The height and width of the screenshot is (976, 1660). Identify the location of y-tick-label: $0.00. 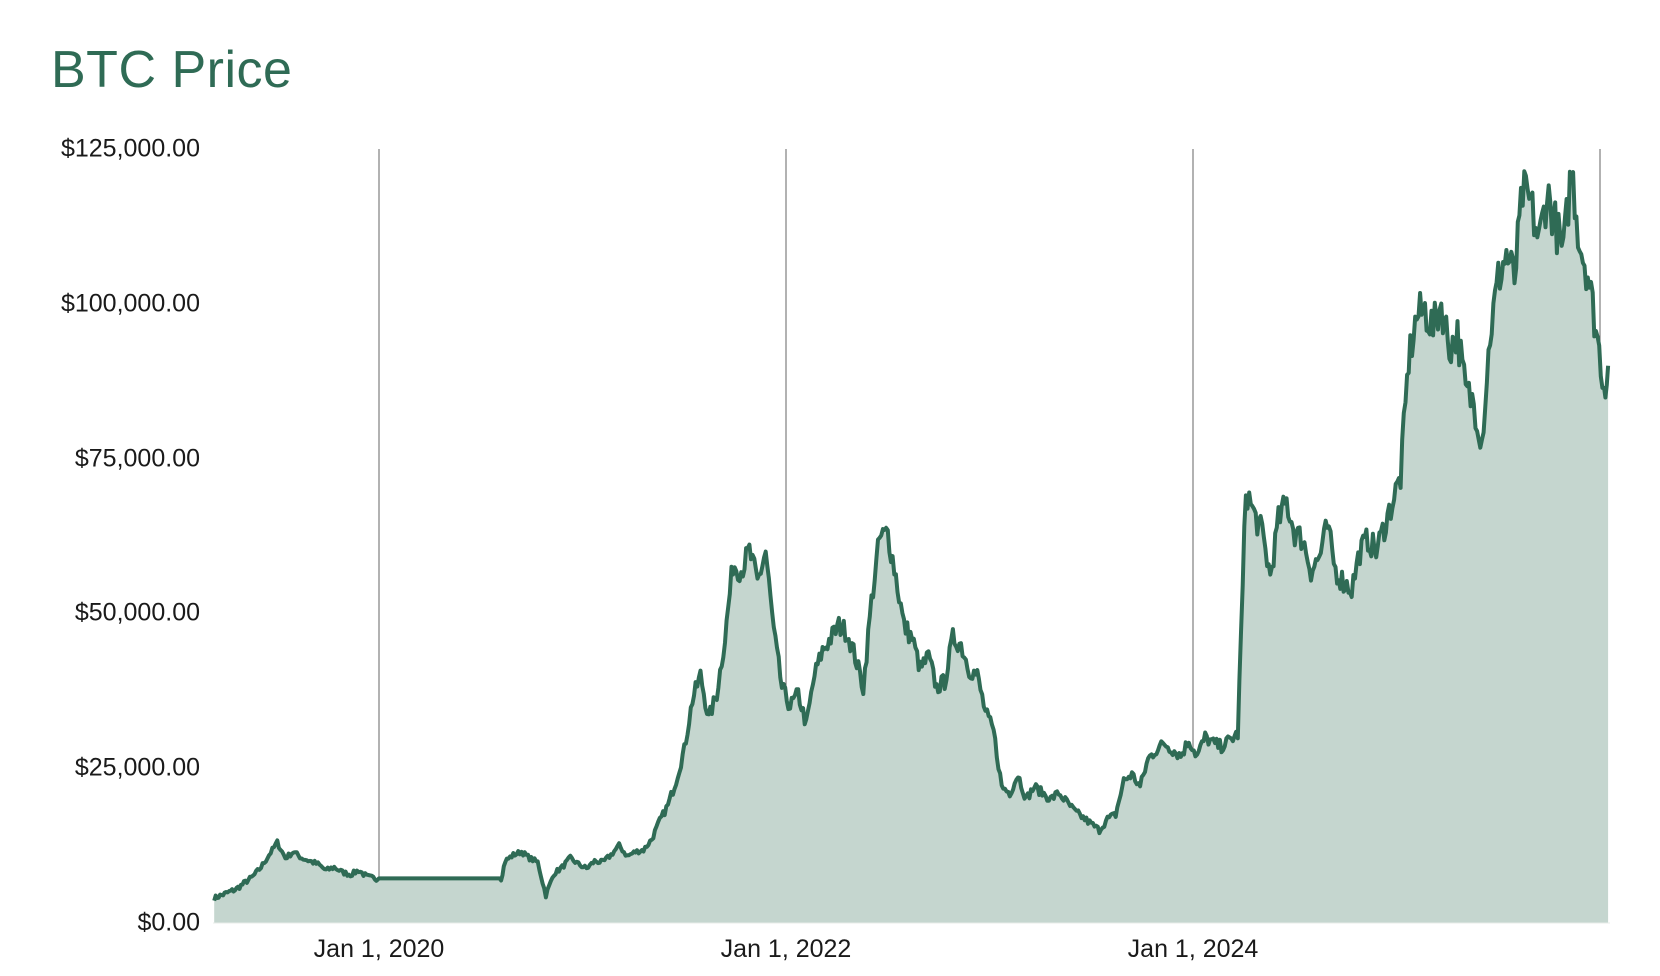
(168, 922).